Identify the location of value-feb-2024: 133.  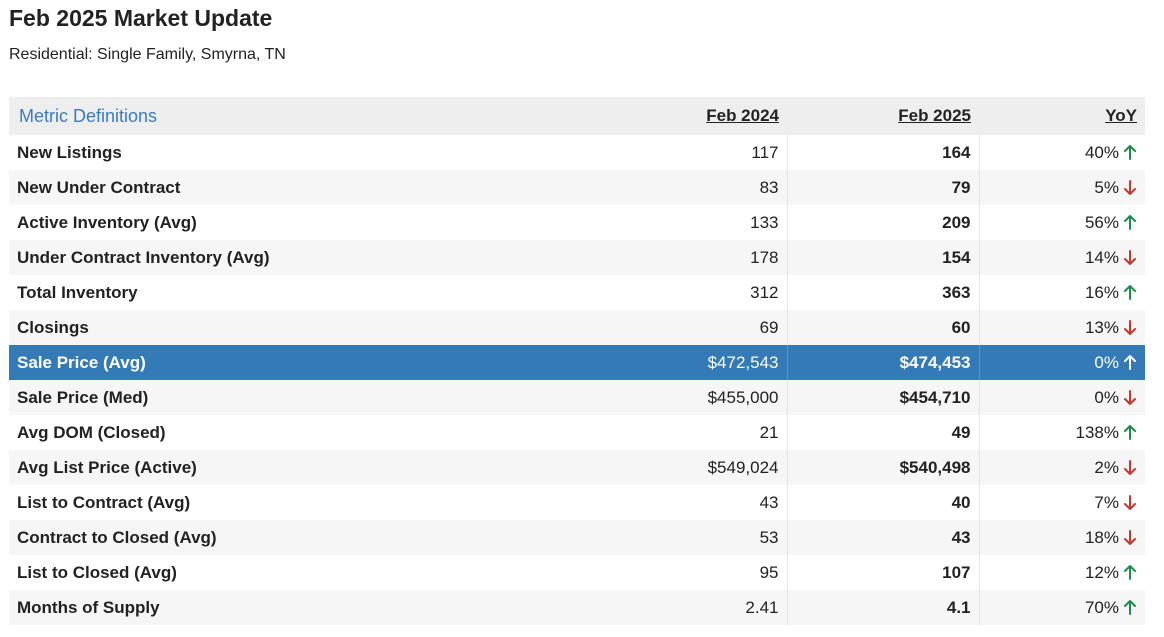
(691, 222).